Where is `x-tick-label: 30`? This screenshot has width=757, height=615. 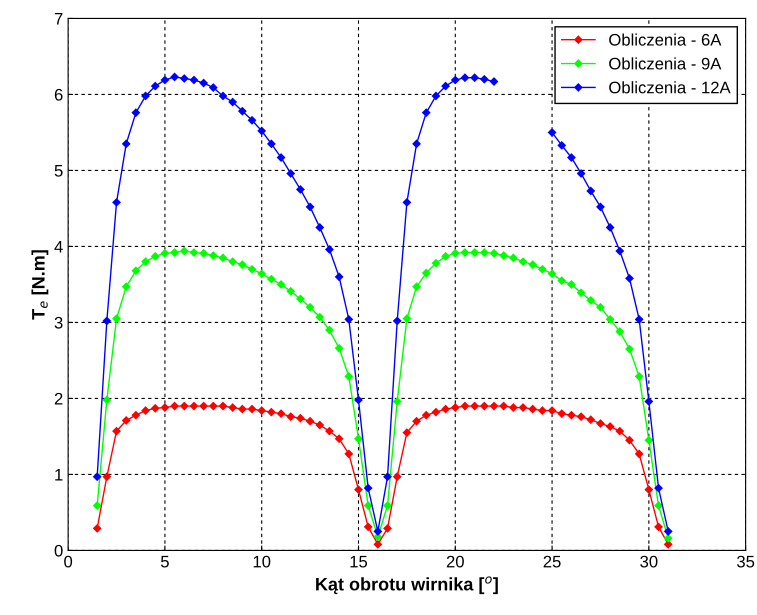
x-tick-label: 30 is located at coordinates (649, 562).